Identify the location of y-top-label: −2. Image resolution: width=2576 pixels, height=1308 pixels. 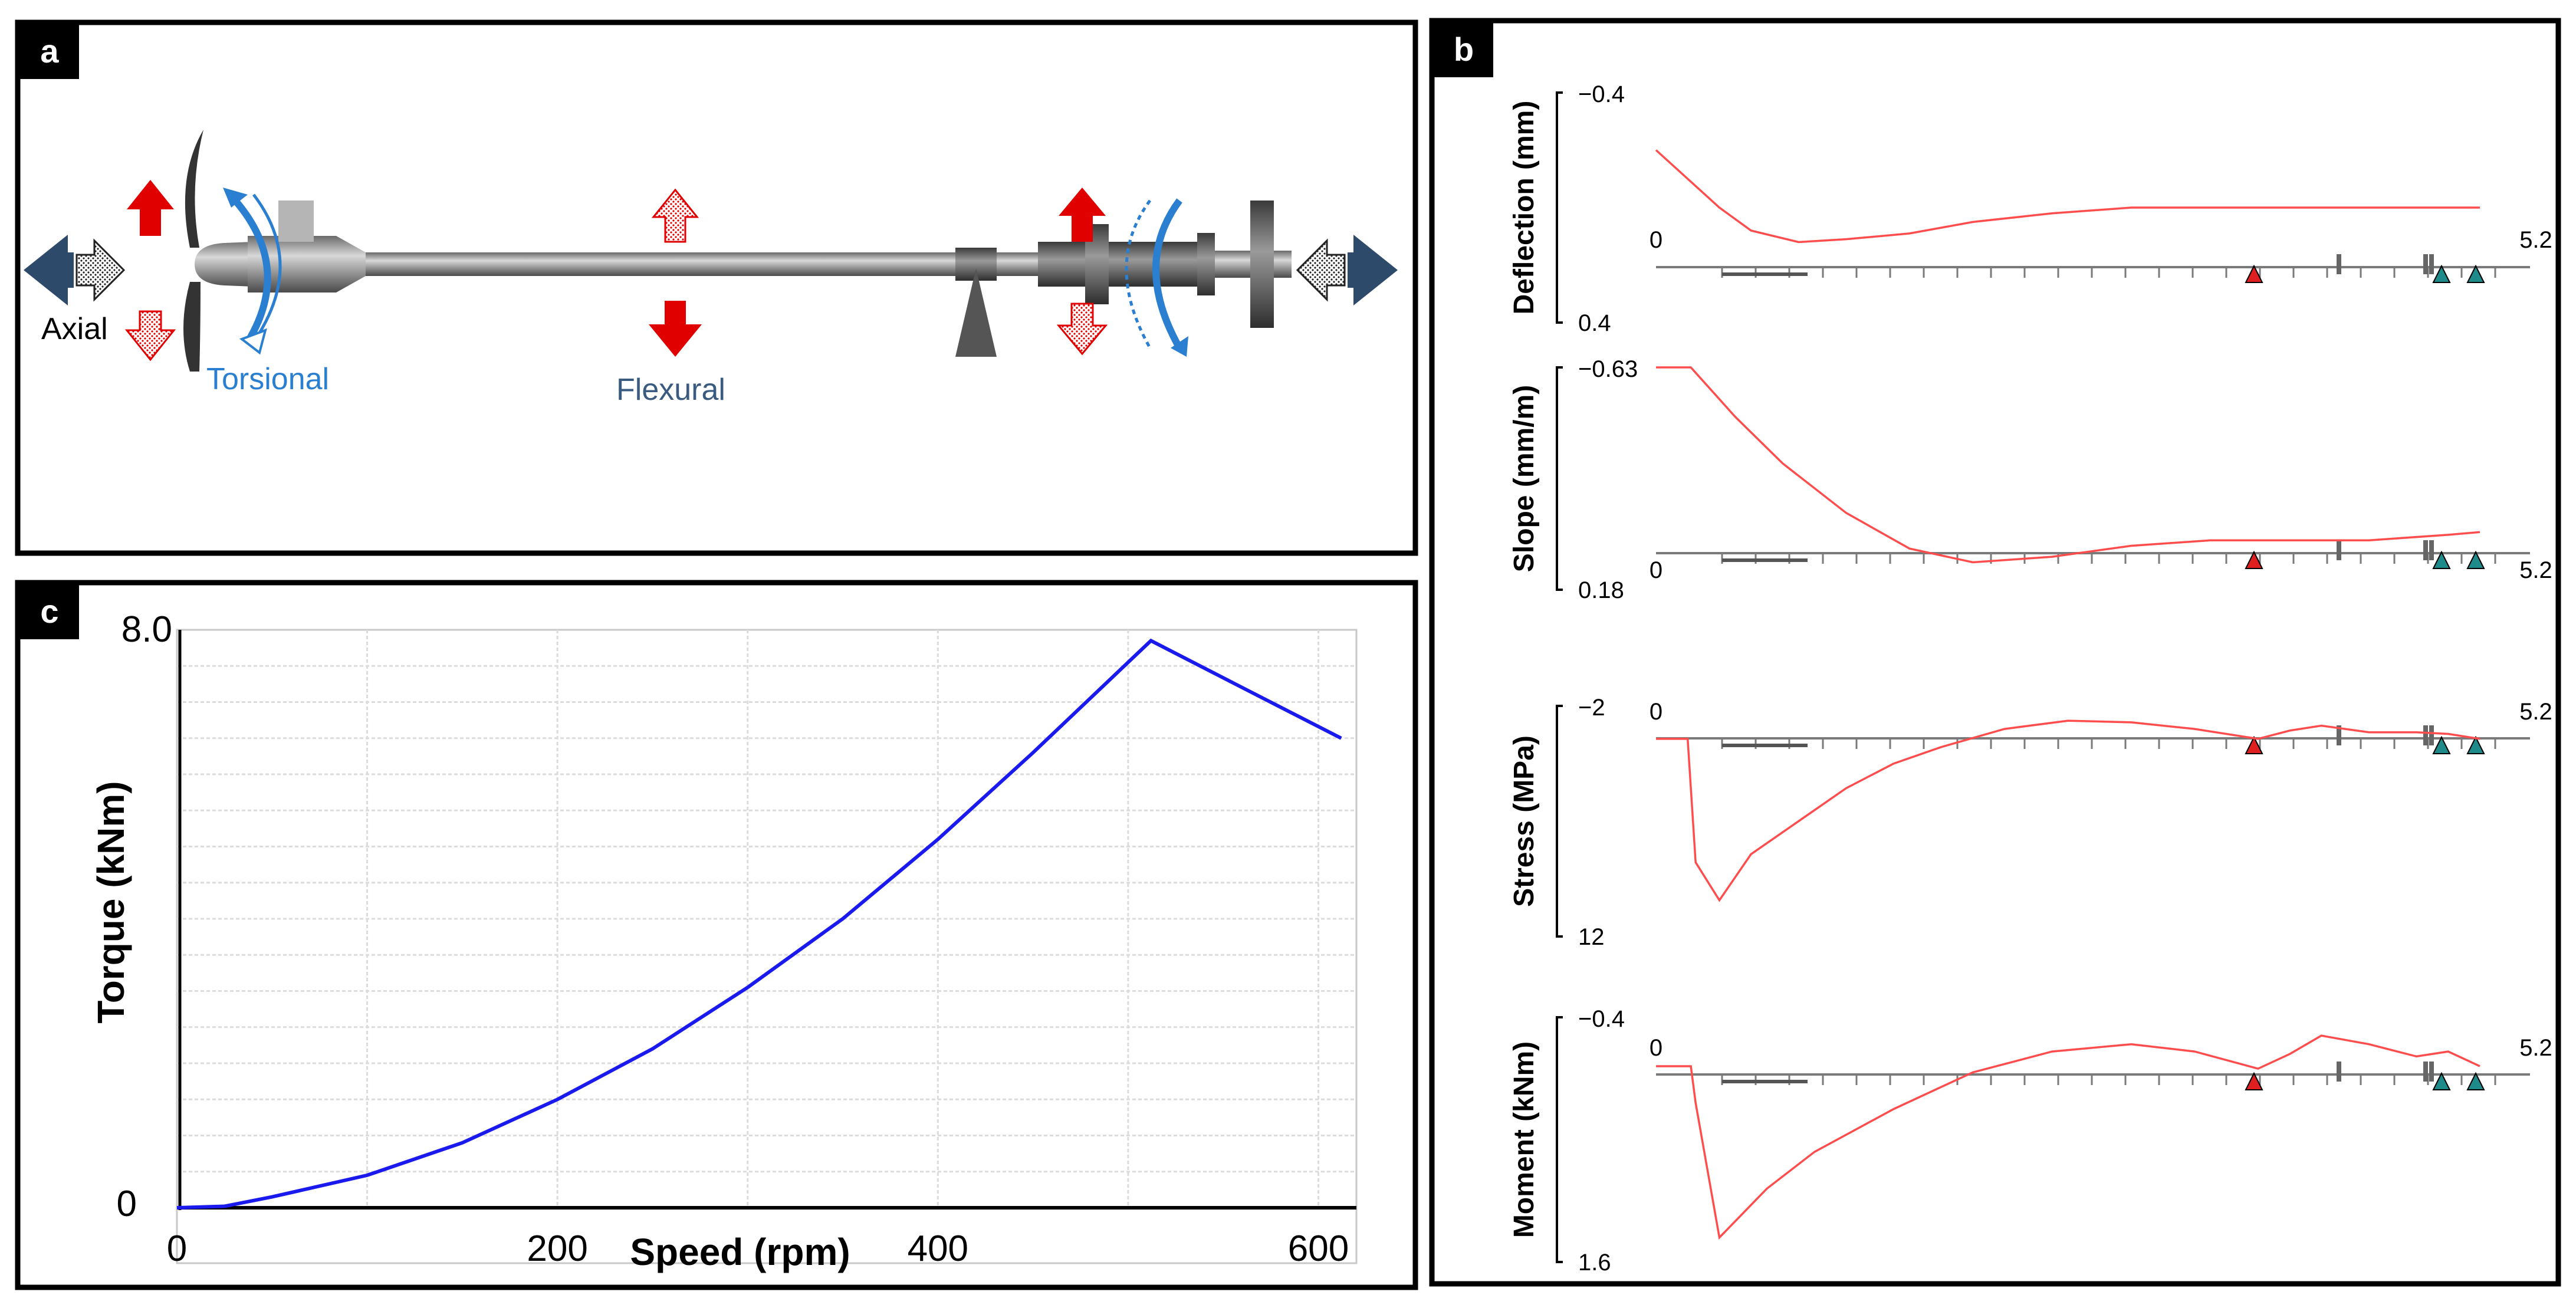
(1591, 708).